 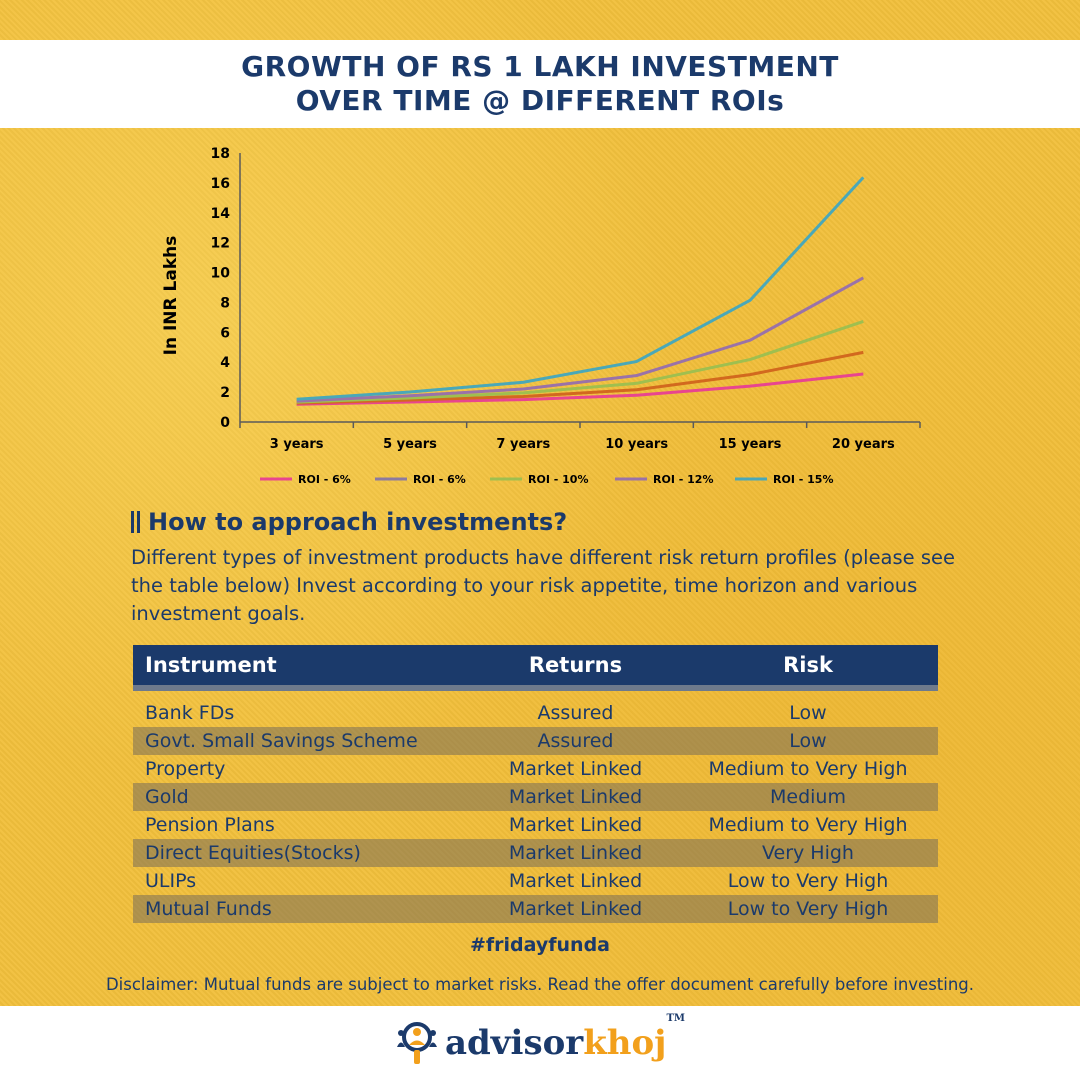 What do you see at coordinates (225, 333) in the screenshot?
I see `y-tick-label: 6` at bounding box center [225, 333].